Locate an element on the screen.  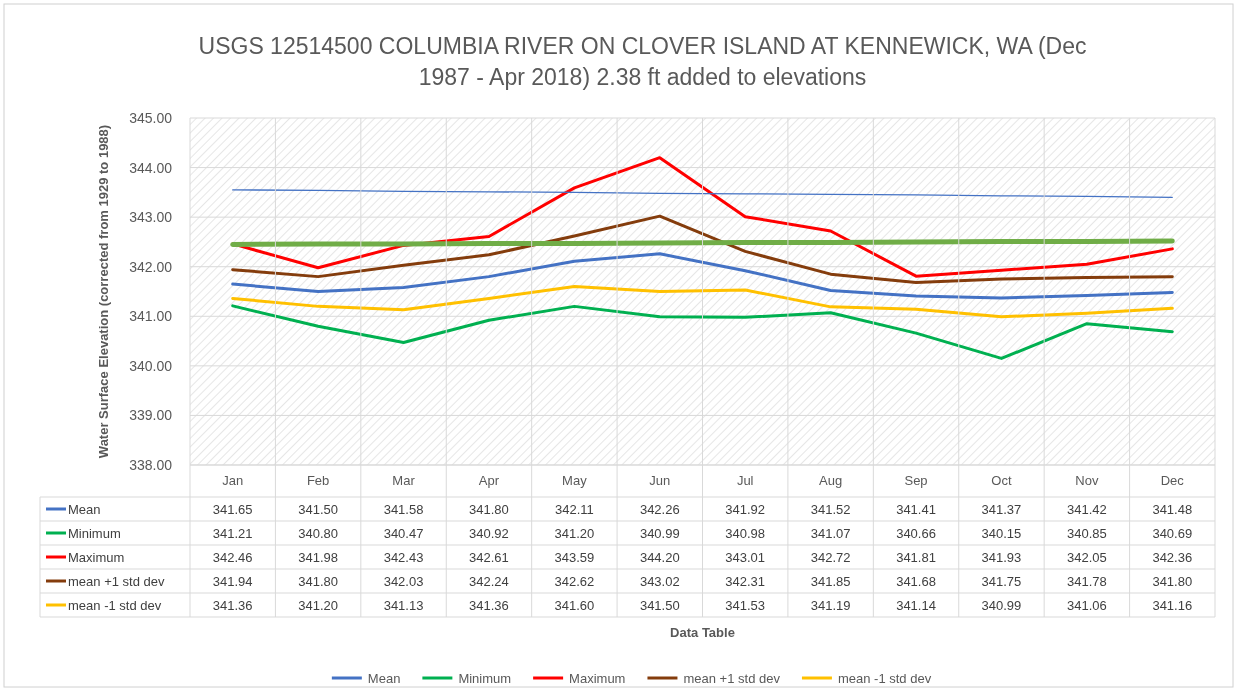
text: Mean is located at coordinates (384, 678).